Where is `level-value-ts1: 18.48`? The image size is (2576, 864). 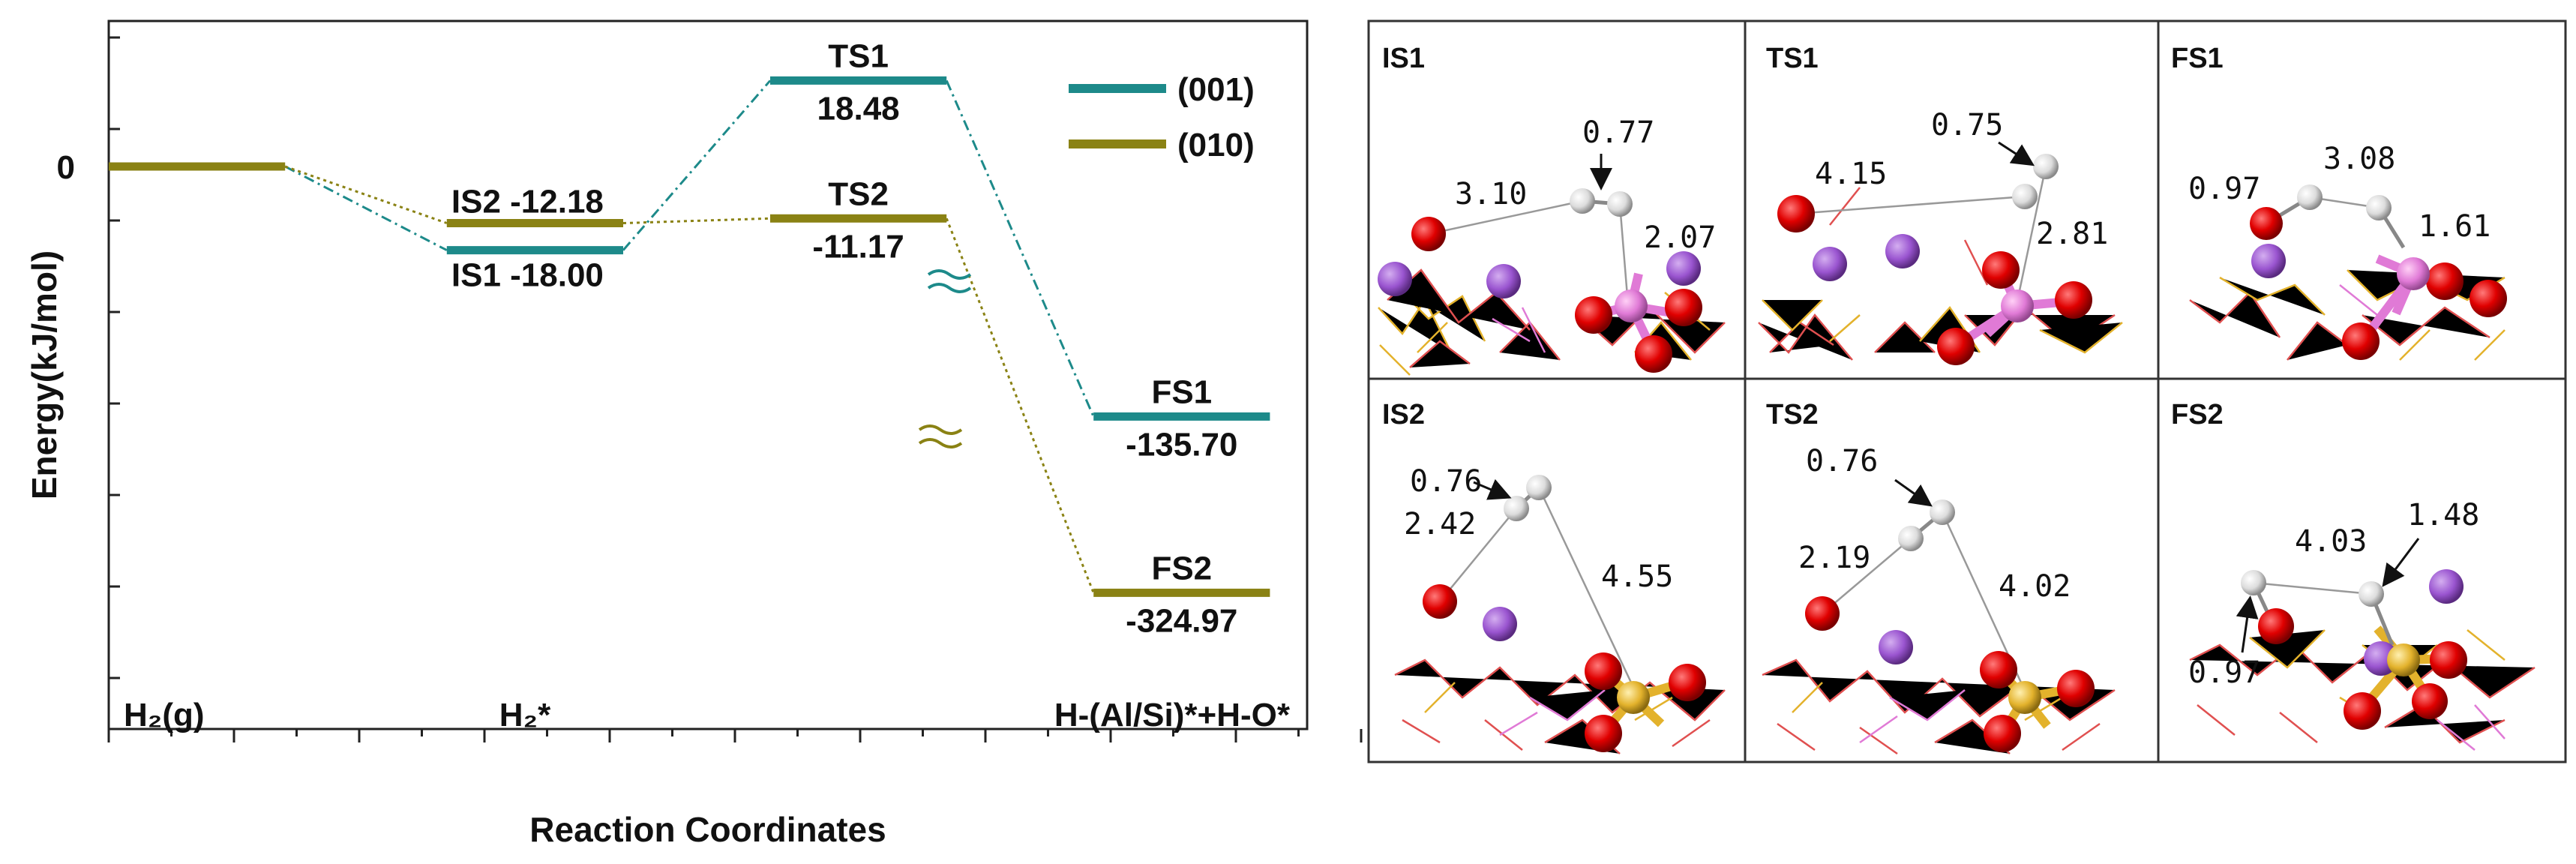 level-value-ts1: 18.48 is located at coordinates (859, 108).